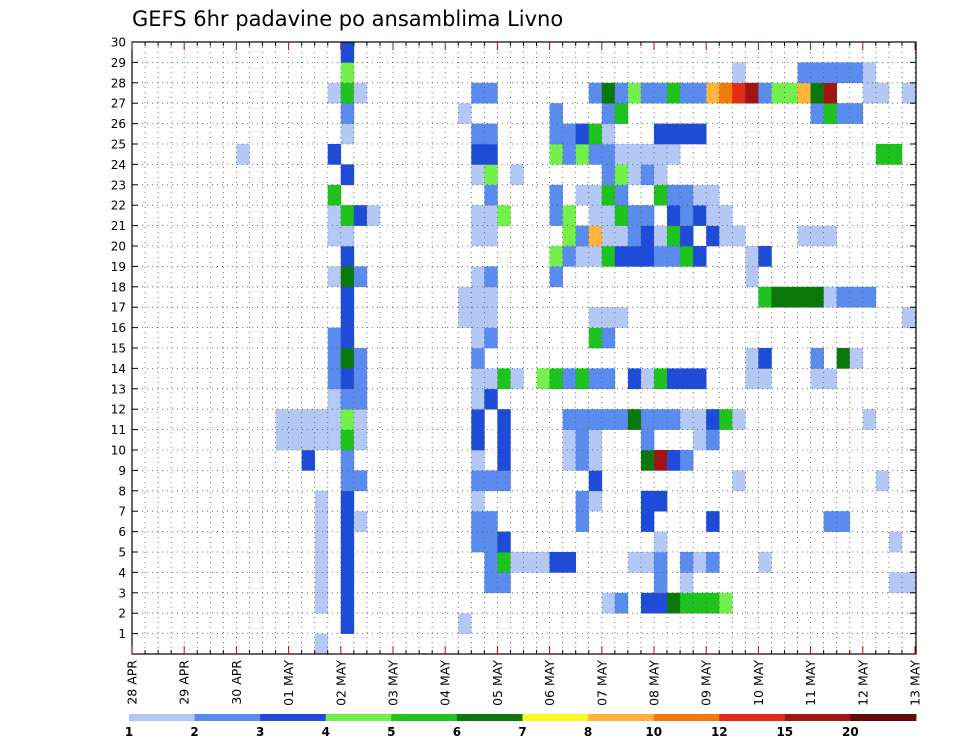 This screenshot has height=742, width=960. Describe the element at coordinates (118, 349) in the screenshot. I see `y-tick-label: 15` at that location.